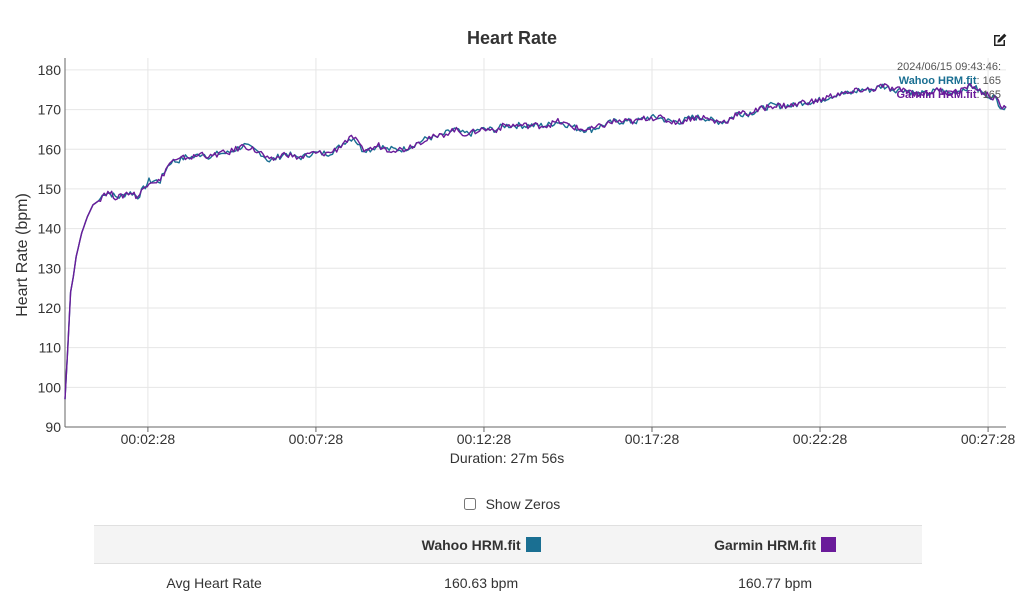  What do you see at coordinates (507, 458) in the screenshot?
I see `x-axis-label: Duration: 27m 56s` at bounding box center [507, 458].